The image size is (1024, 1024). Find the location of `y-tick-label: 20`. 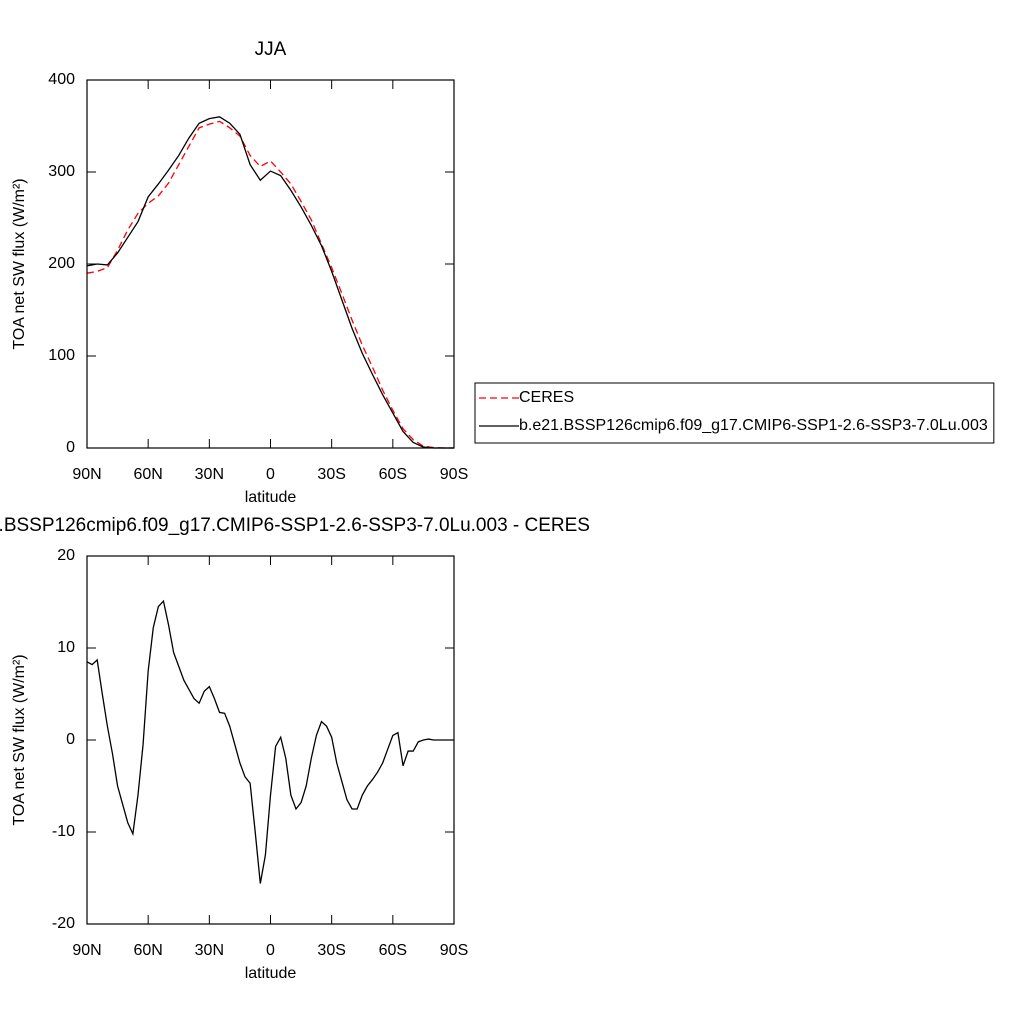

y-tick-label: 20 is located at coordinates (66, 555).